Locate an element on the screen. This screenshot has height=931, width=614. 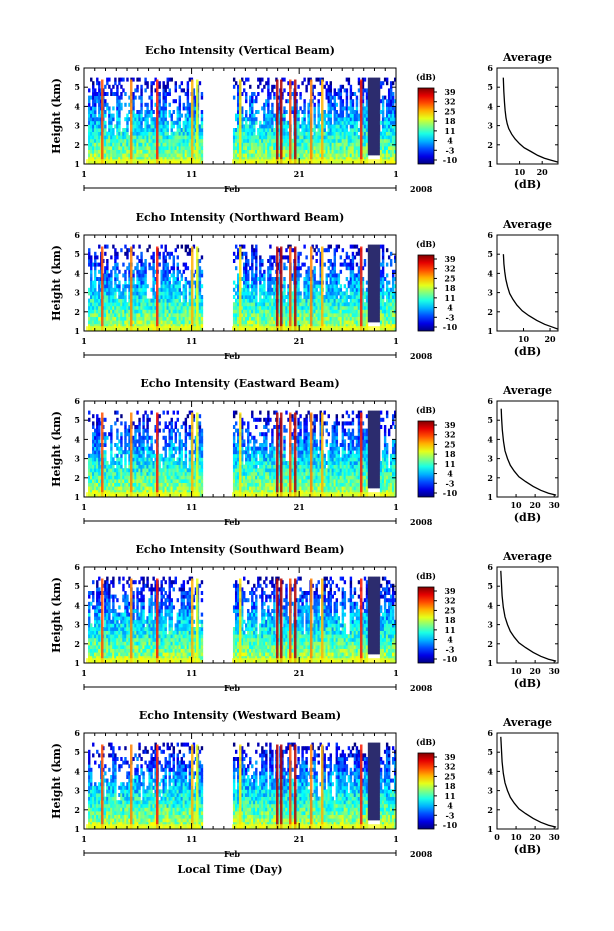
panel-title: Echo Intensity (Vertical Beam) is located at coordinates (240, 50).